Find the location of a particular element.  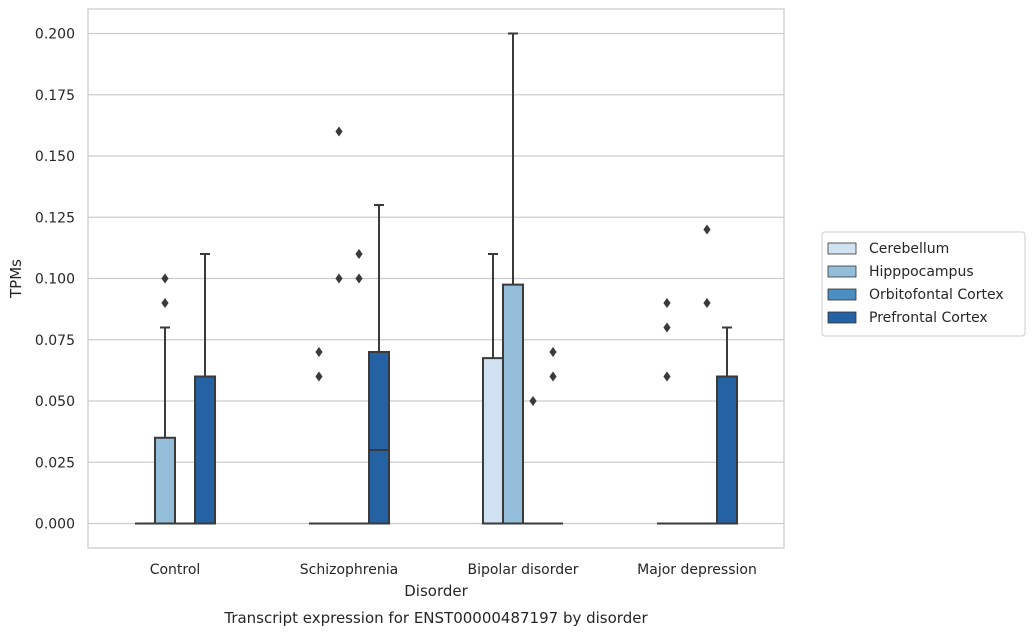

box-orbitofontal-cortex-schizophrenia is located at coordinates (359, 387).